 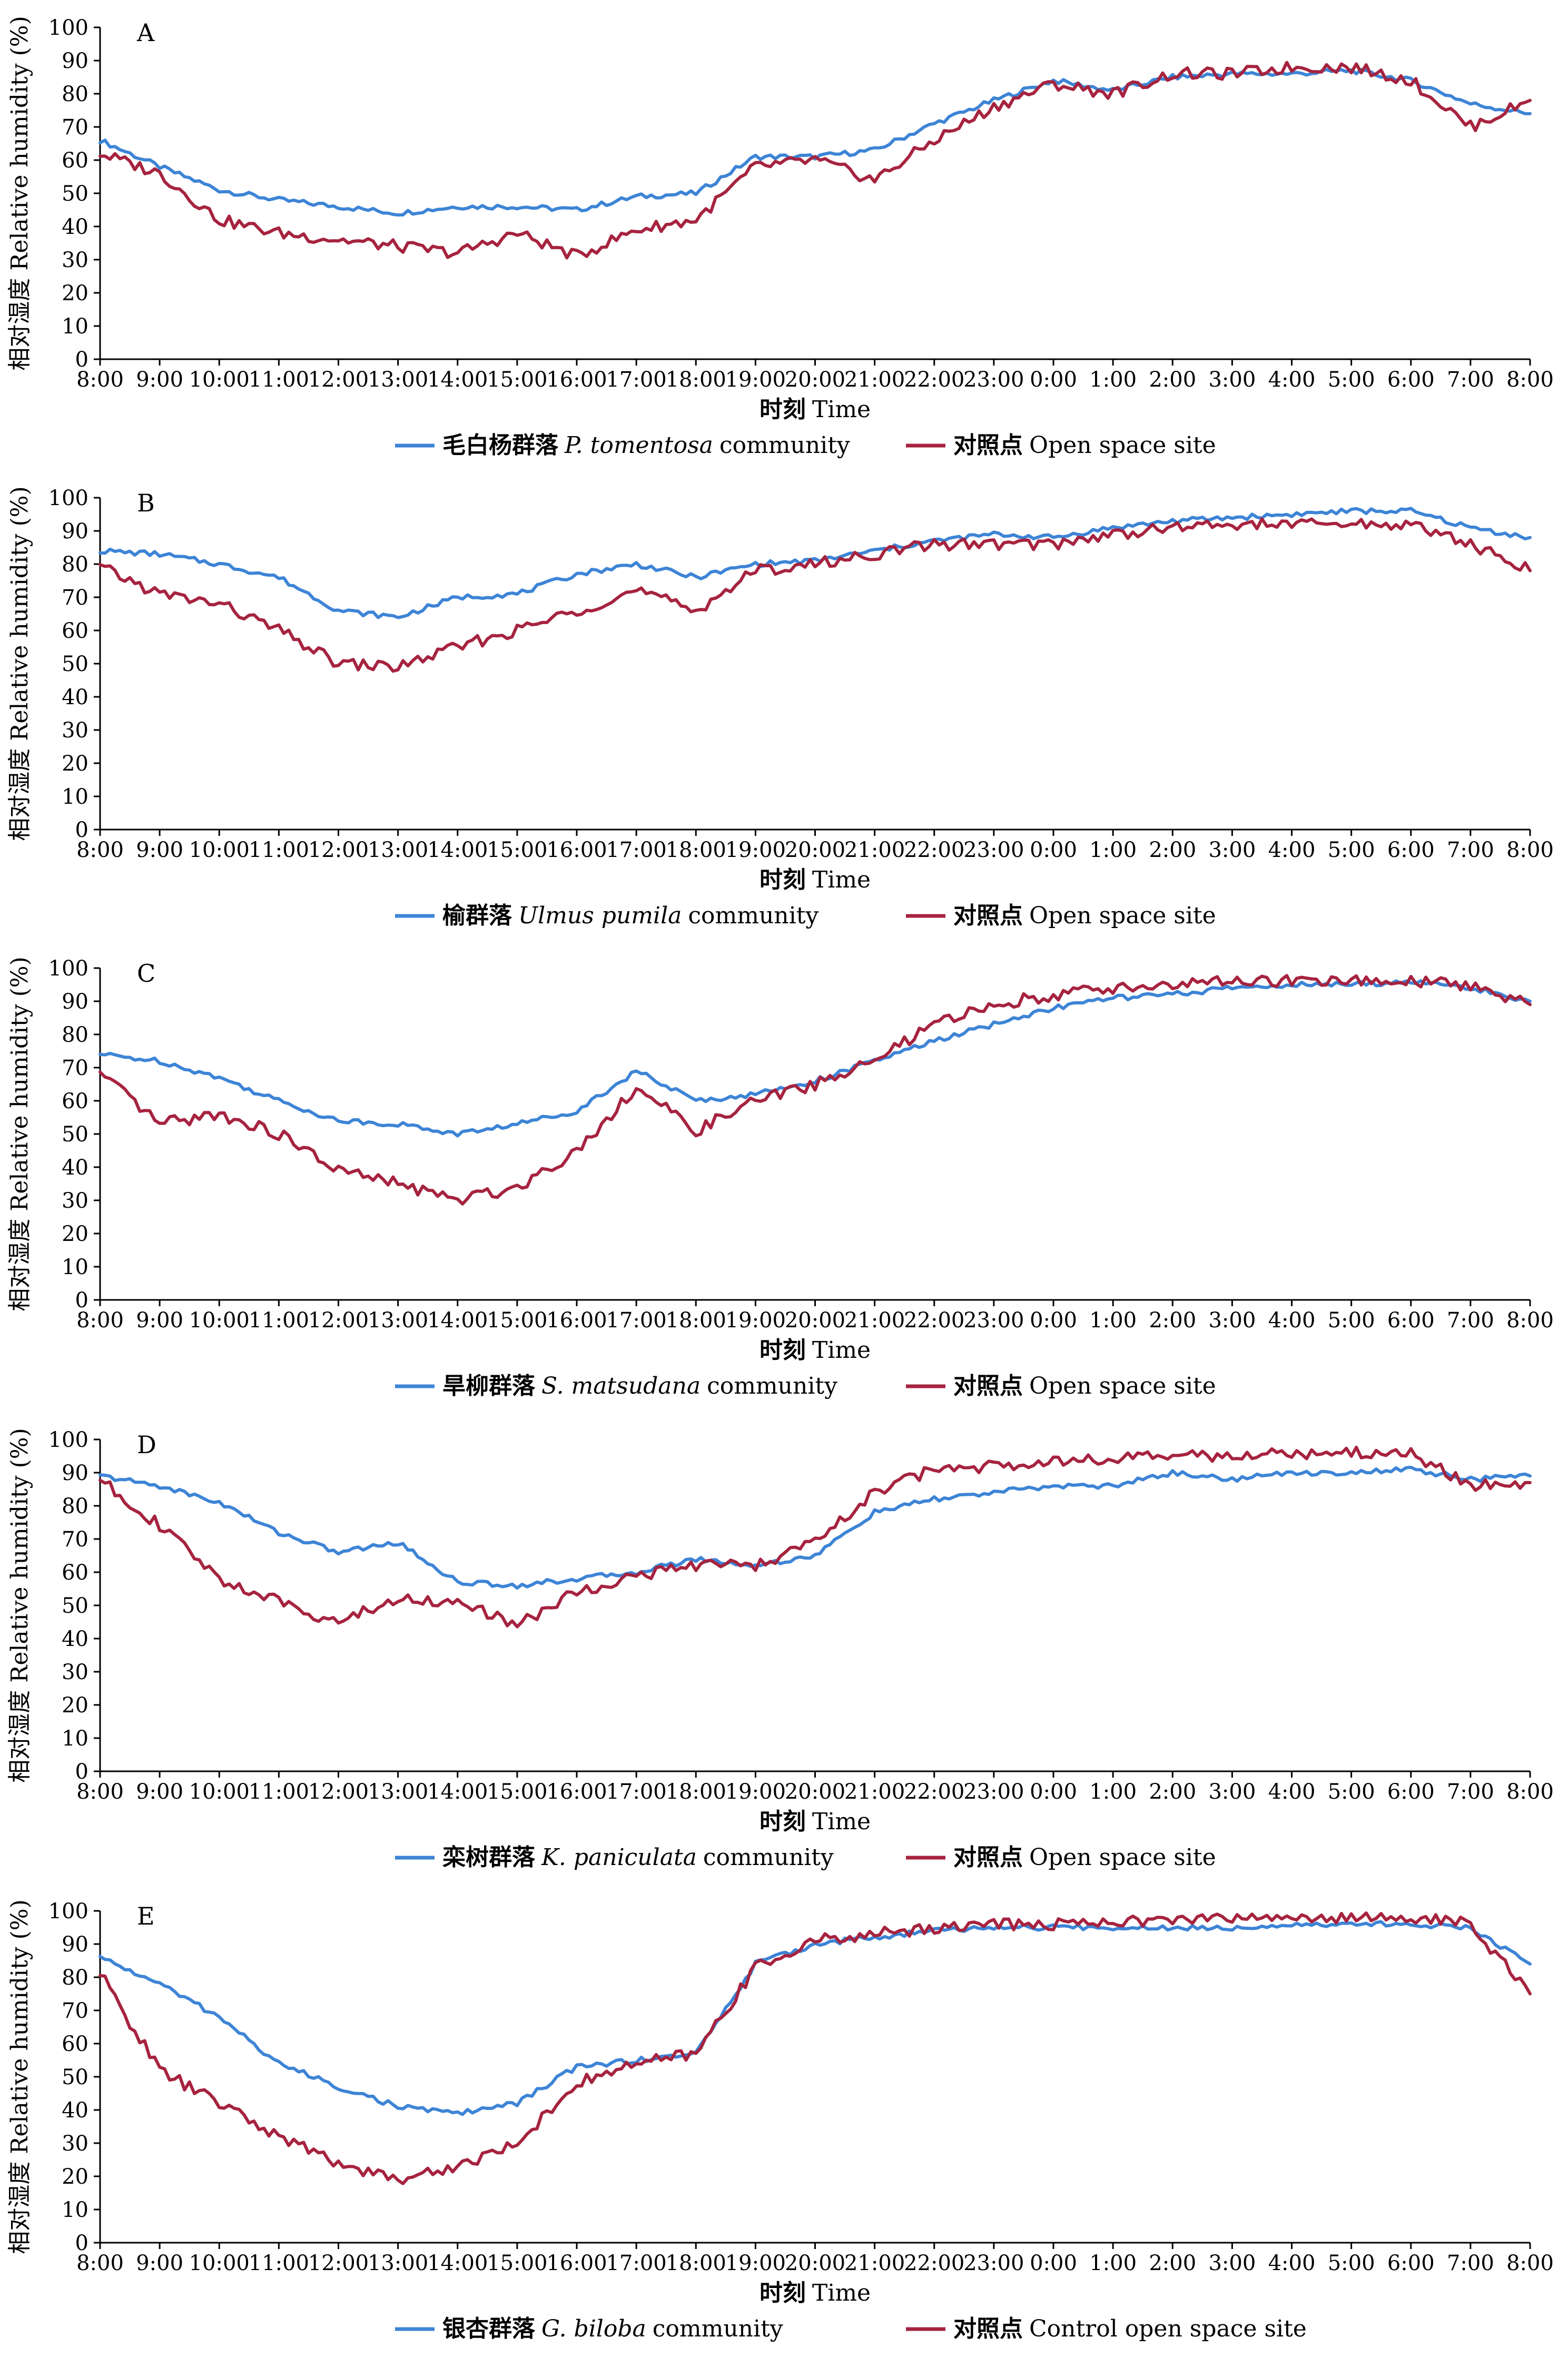 I want to click on x-axis-label-en: Time, so click(x=841, y=409).